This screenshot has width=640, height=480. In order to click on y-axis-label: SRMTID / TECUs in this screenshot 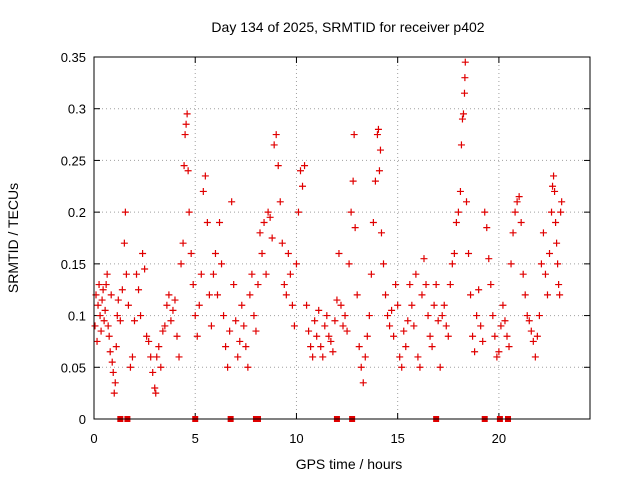, I will do `click(13, 238)`.